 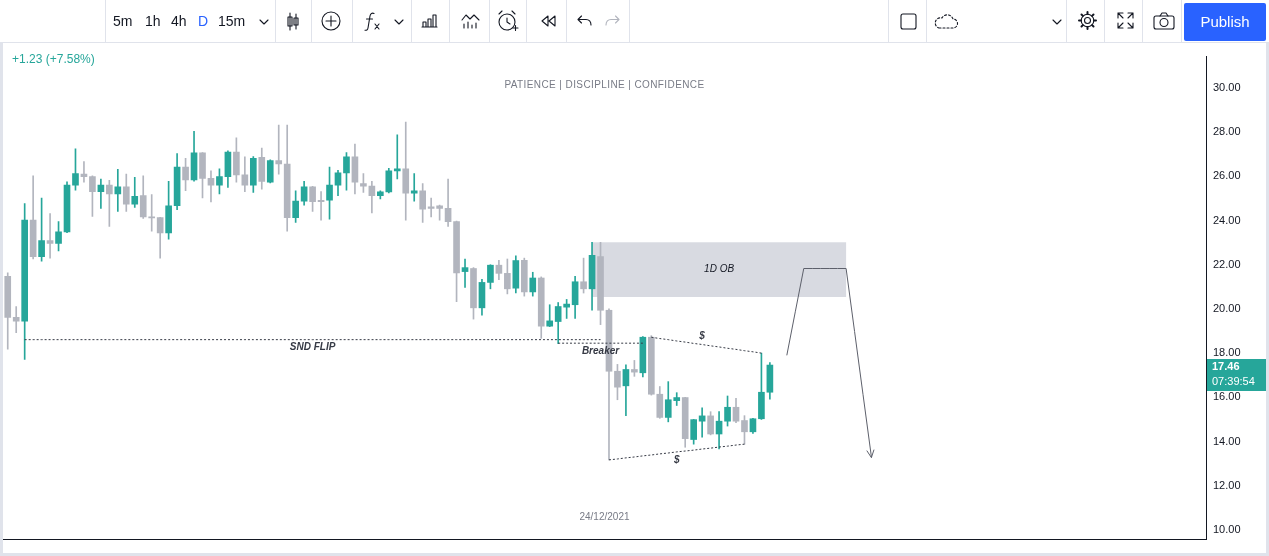 What do you see at coordinates (1227, 175) in the screenshot?
I see `y-tick-label: 26.00` at bounding box center [1227, 175].